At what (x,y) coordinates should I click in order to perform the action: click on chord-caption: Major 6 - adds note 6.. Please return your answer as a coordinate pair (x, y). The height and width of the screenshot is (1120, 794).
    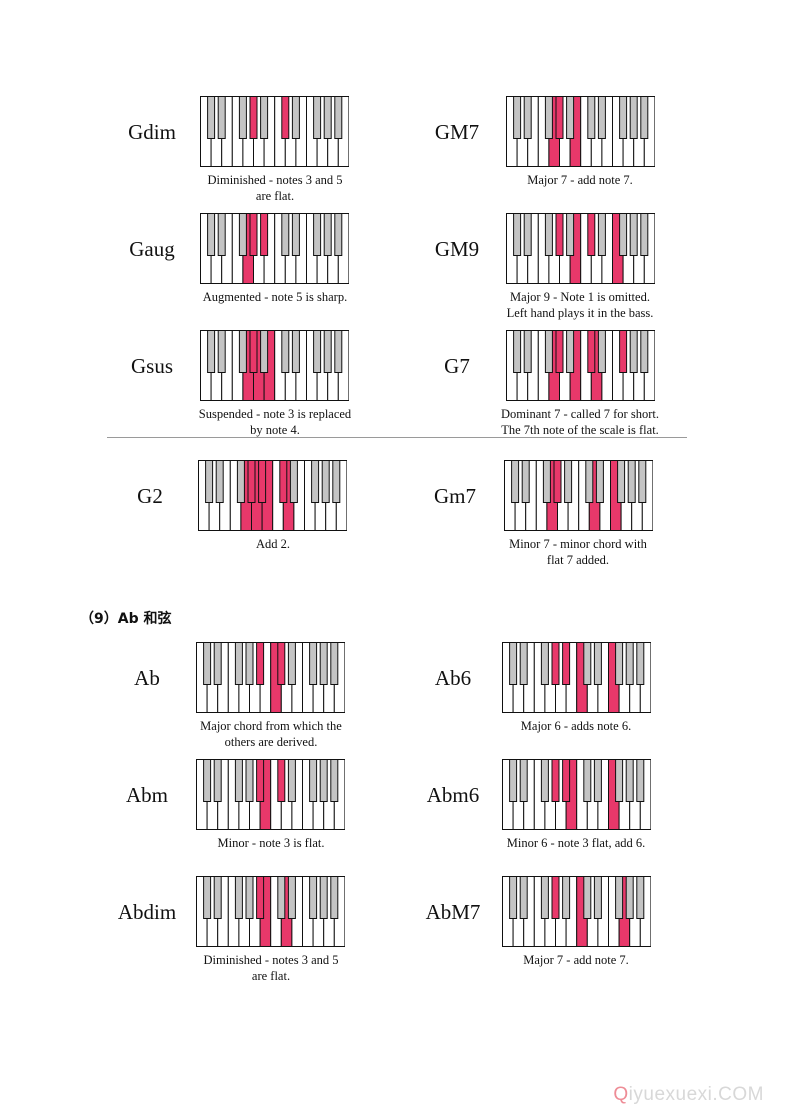
    Looking at the image, I should click on (576, 726).